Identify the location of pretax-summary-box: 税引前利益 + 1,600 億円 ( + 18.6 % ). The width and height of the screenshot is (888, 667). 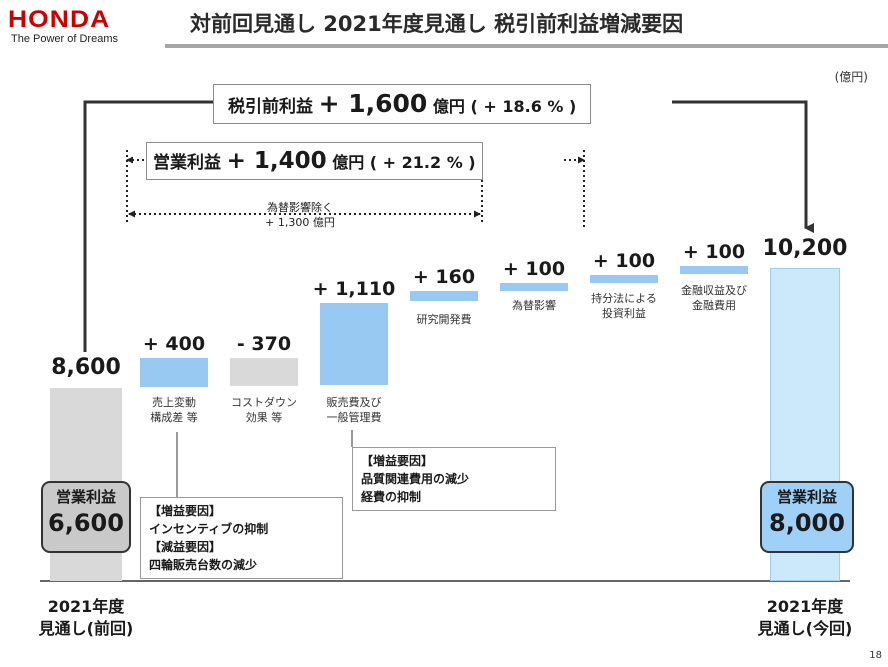
(402, 104).